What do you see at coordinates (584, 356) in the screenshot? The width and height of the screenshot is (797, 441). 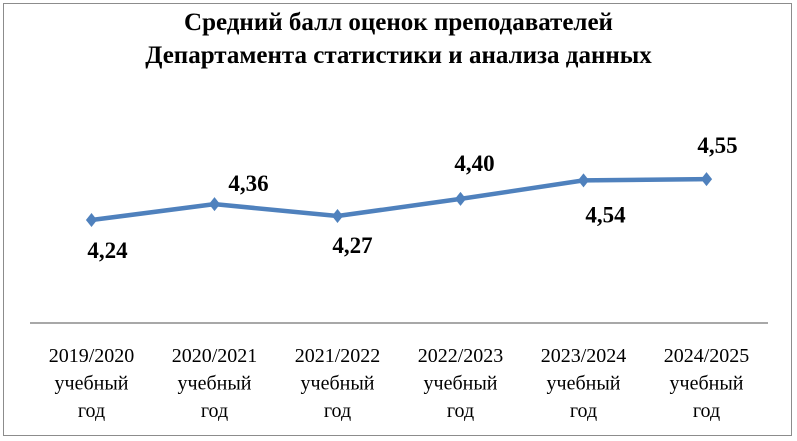 I see `x-tick-label: 2023/2024` at bounding box center [584, 356].